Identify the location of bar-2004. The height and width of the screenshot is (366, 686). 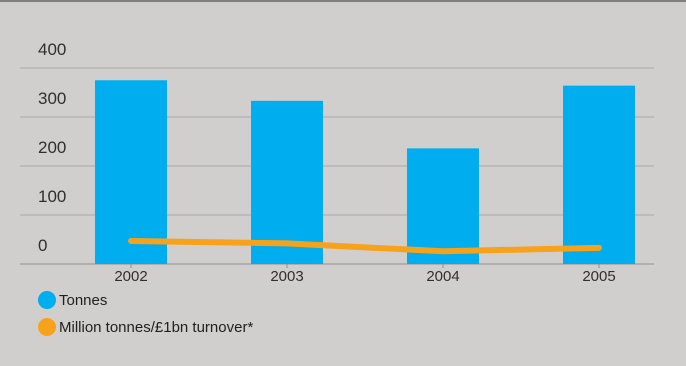
(443, 206).